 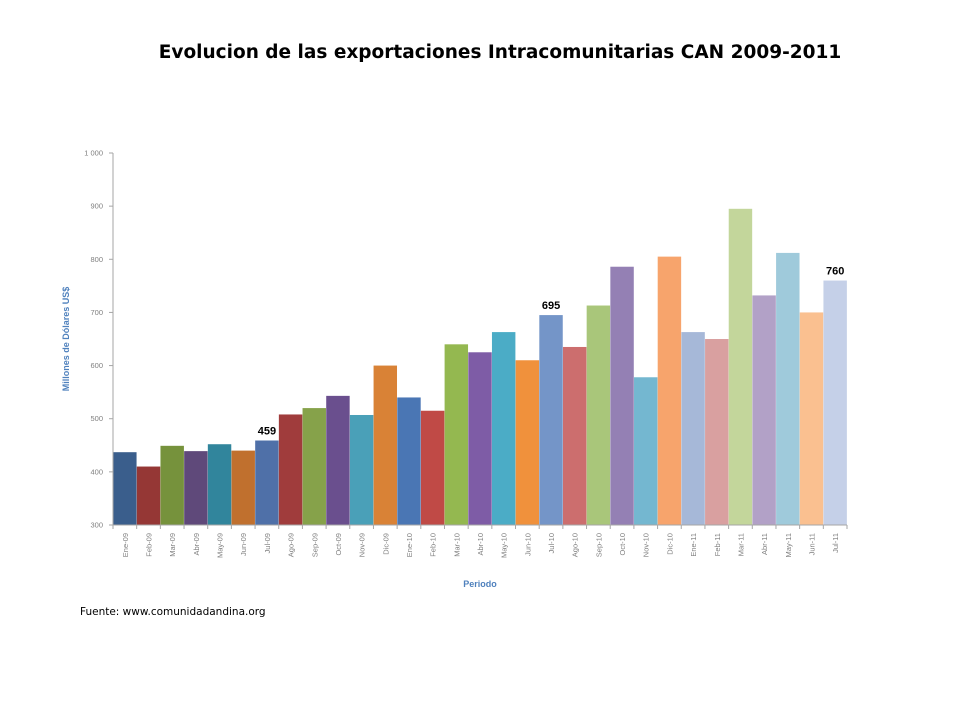 I want to click on data-label: 459, so click(x=267, y=432).